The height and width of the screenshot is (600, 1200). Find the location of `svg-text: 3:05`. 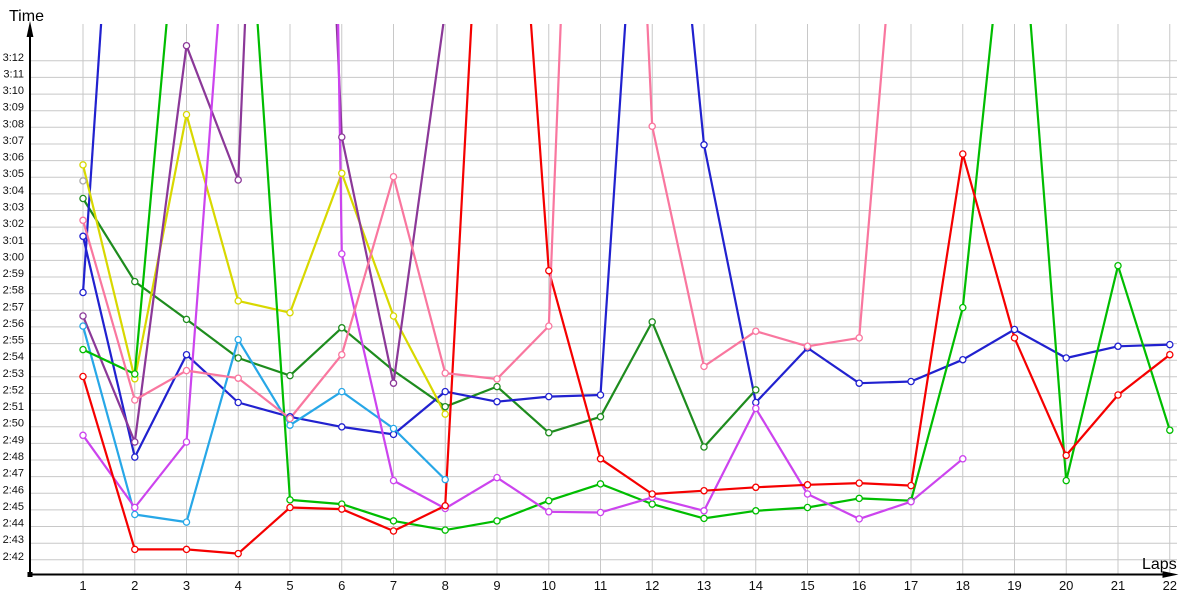

svg-text: 3:05 is located at coordinates (13, 174).